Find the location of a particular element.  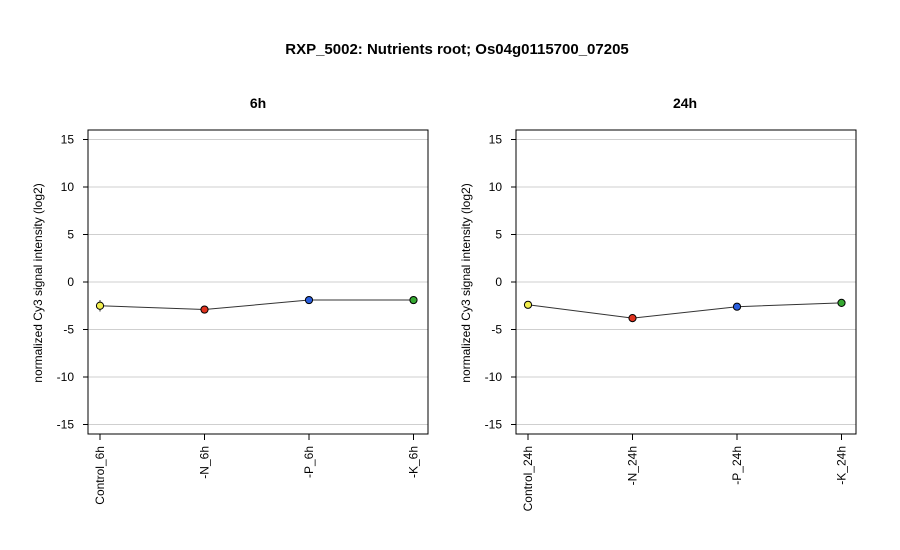

x-tick-label: -N_6h is located at coordinates (205, 462).